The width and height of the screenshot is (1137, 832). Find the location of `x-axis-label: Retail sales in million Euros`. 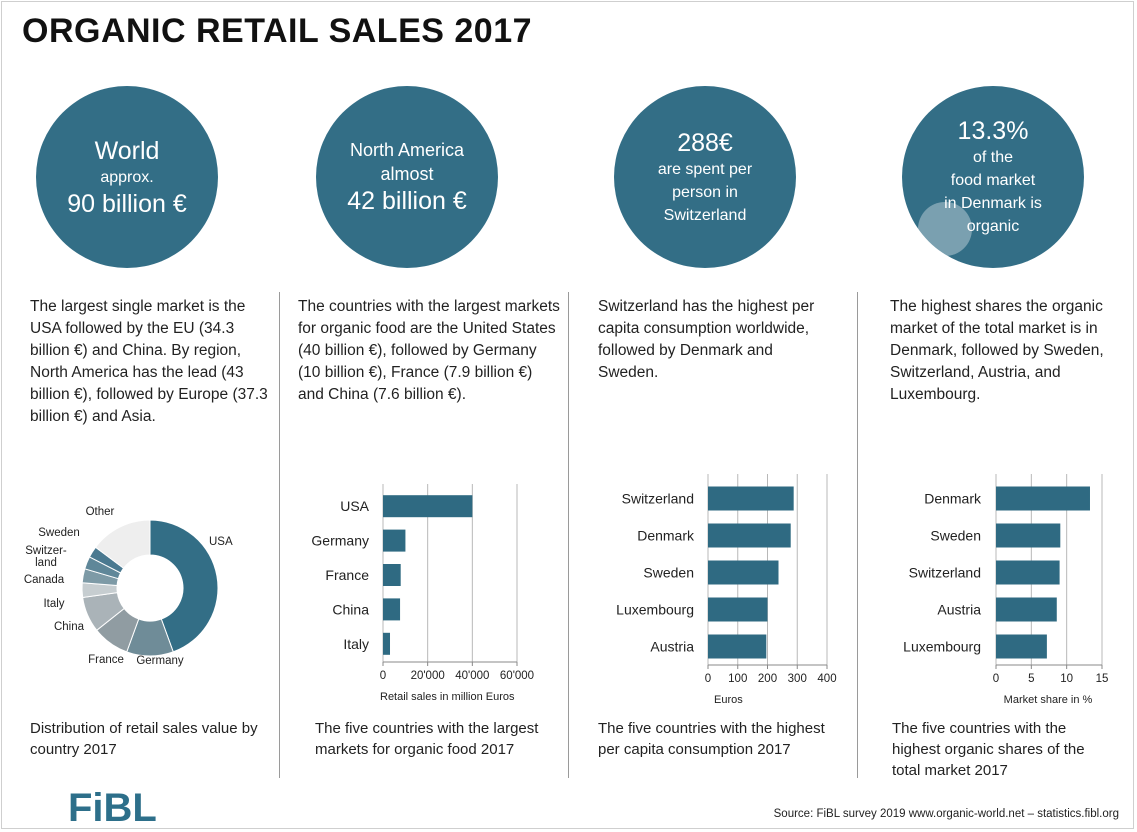

x-axis-label: Retail sales in million Euros is located at coordinates (447, 697).